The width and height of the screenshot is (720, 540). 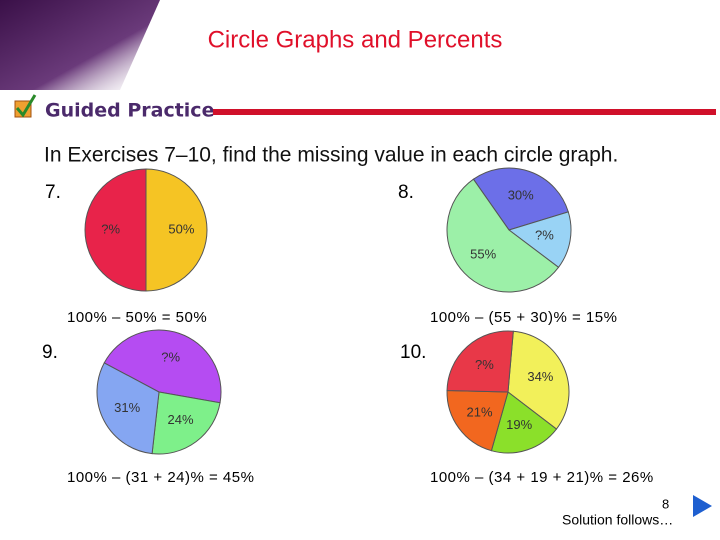 I want to click on slice-label: 19%, so click(x=519, y=424).